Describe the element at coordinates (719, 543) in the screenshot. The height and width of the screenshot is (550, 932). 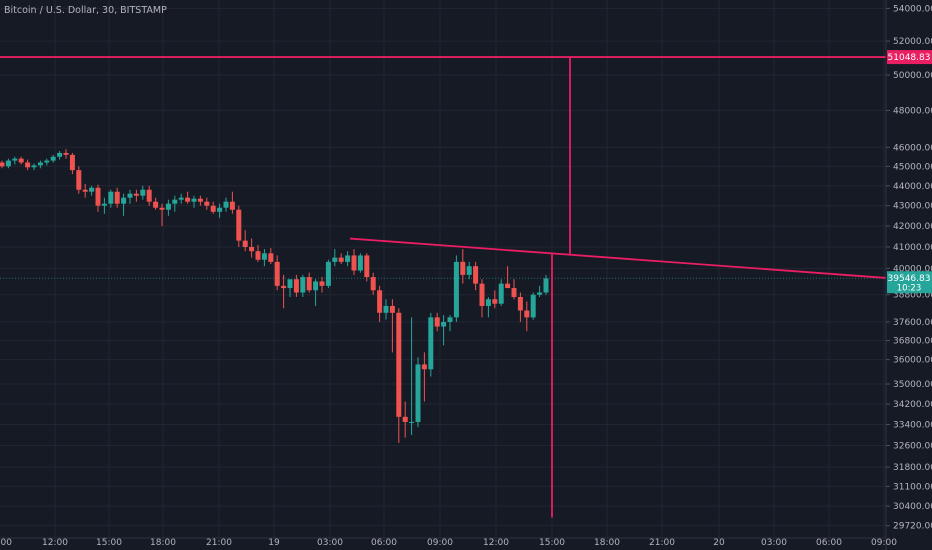
I see `x-tick-label: 20` at that location.